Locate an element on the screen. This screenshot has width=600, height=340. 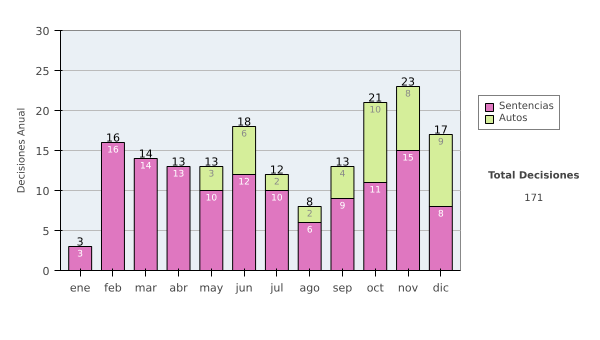
data-label: 14 is located at coordinates (146, 167).